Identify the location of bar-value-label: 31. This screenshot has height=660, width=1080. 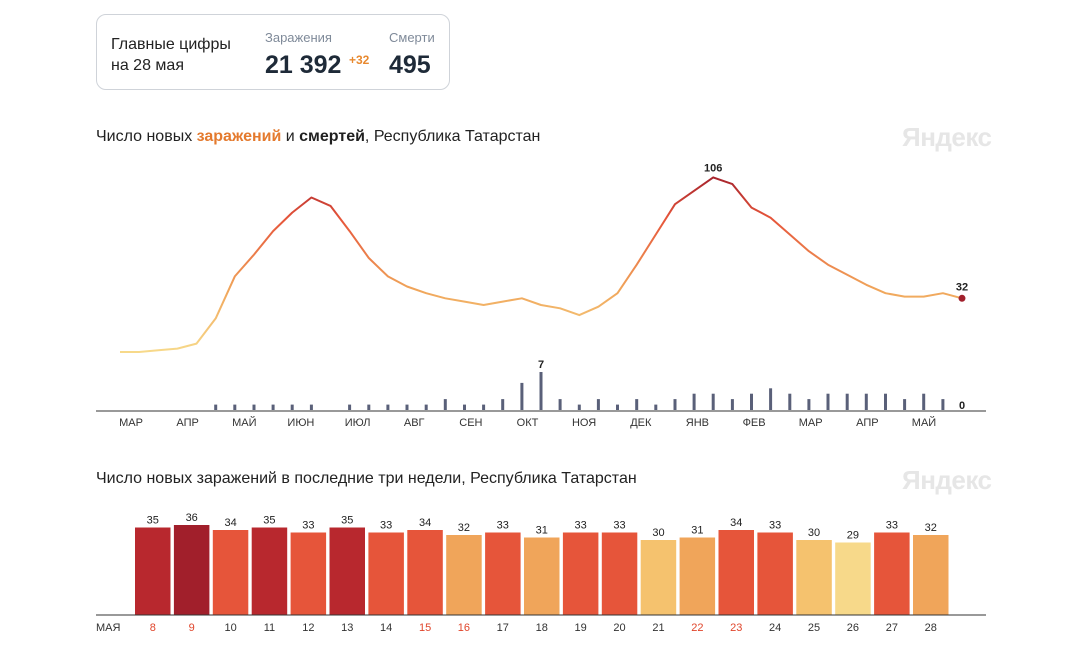
(697, 531).